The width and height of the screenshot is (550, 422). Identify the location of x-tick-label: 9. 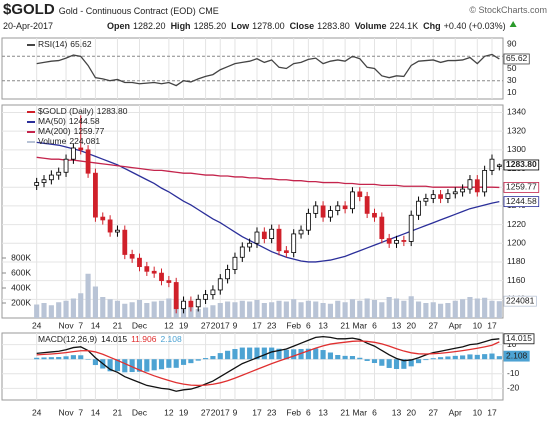
(235, 412).